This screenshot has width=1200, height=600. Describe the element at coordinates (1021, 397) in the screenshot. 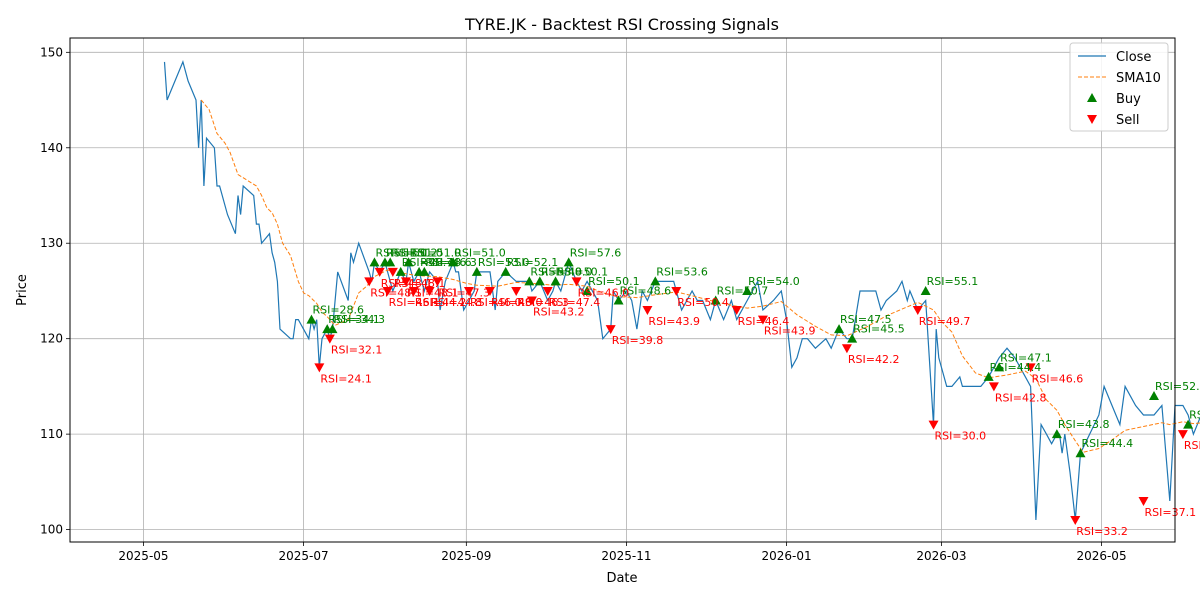

I see `sell-label: RSI=42.8` at that location.